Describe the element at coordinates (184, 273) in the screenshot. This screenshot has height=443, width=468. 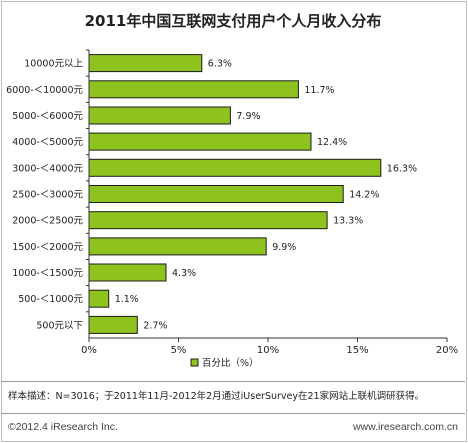
I see `data-label-8: 4.3%` at that location.